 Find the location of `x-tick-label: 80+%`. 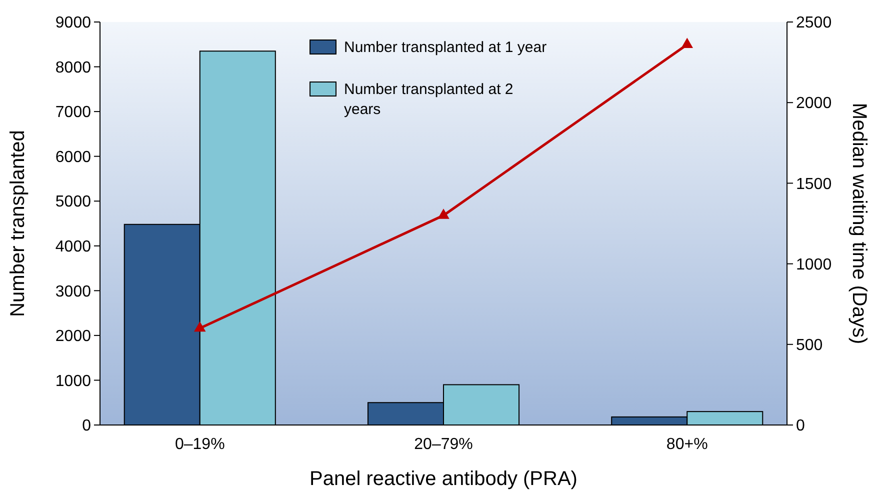

x-tick-label: 80+% is located at coordinates (687, 444).